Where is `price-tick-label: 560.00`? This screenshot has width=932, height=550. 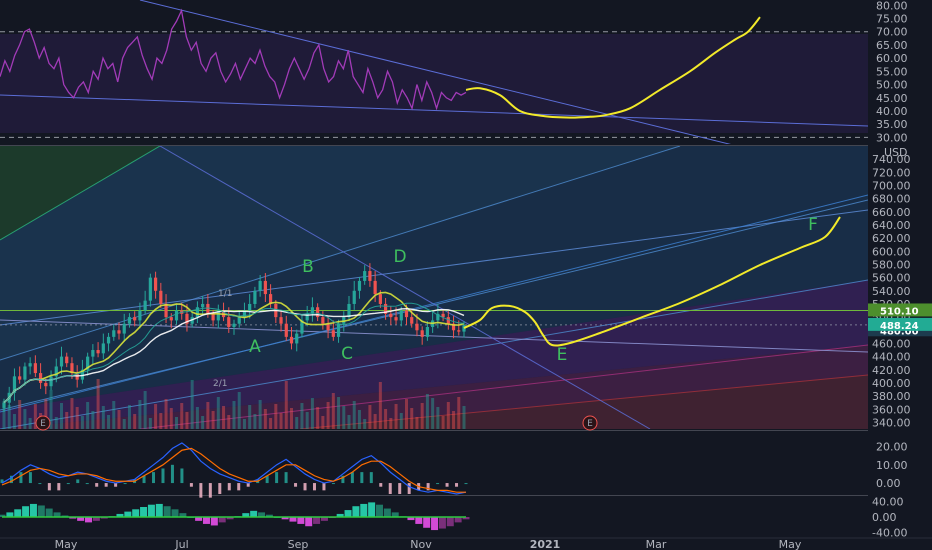 price-tick-label: 560.00 is located at coordinates (891, 278).